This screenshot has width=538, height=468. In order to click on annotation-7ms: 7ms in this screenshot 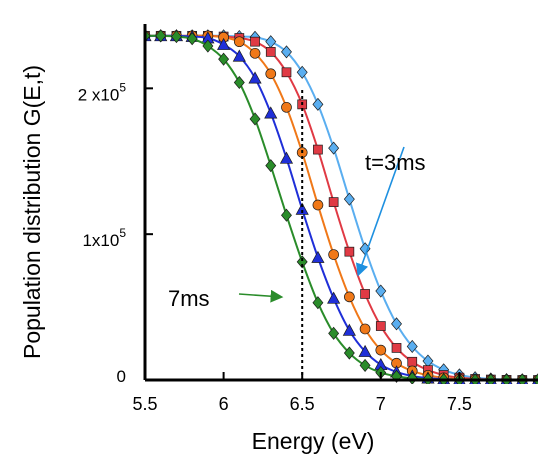, I will do `click(189, 298)`.